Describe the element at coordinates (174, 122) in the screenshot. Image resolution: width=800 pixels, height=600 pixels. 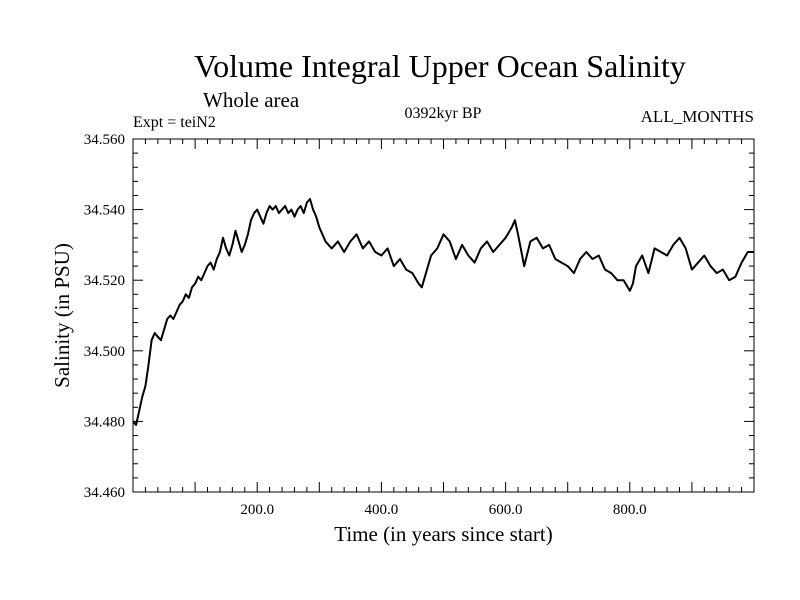
I see `experiment-label: Expt = teiN2` at that location.